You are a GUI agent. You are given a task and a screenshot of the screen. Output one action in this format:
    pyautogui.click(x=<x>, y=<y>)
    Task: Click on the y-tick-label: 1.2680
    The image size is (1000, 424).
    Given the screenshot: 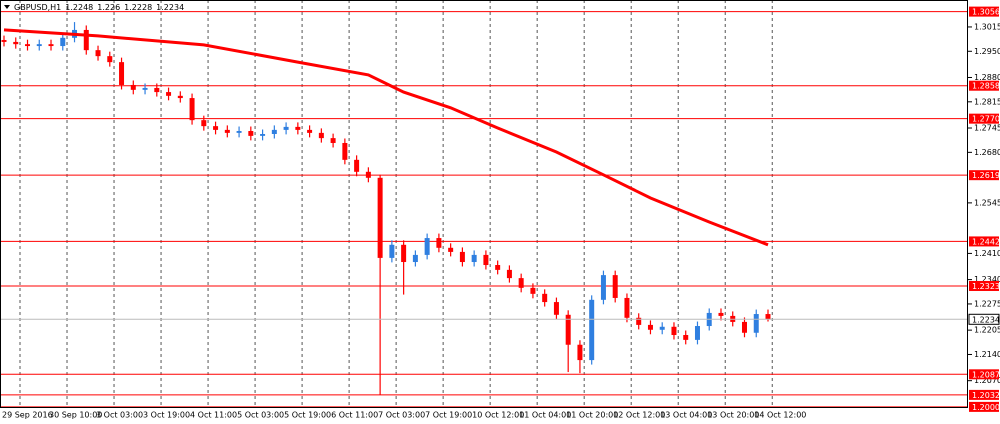 What is the action you would take?
    pyautogui.click(x=987, y=152)
    